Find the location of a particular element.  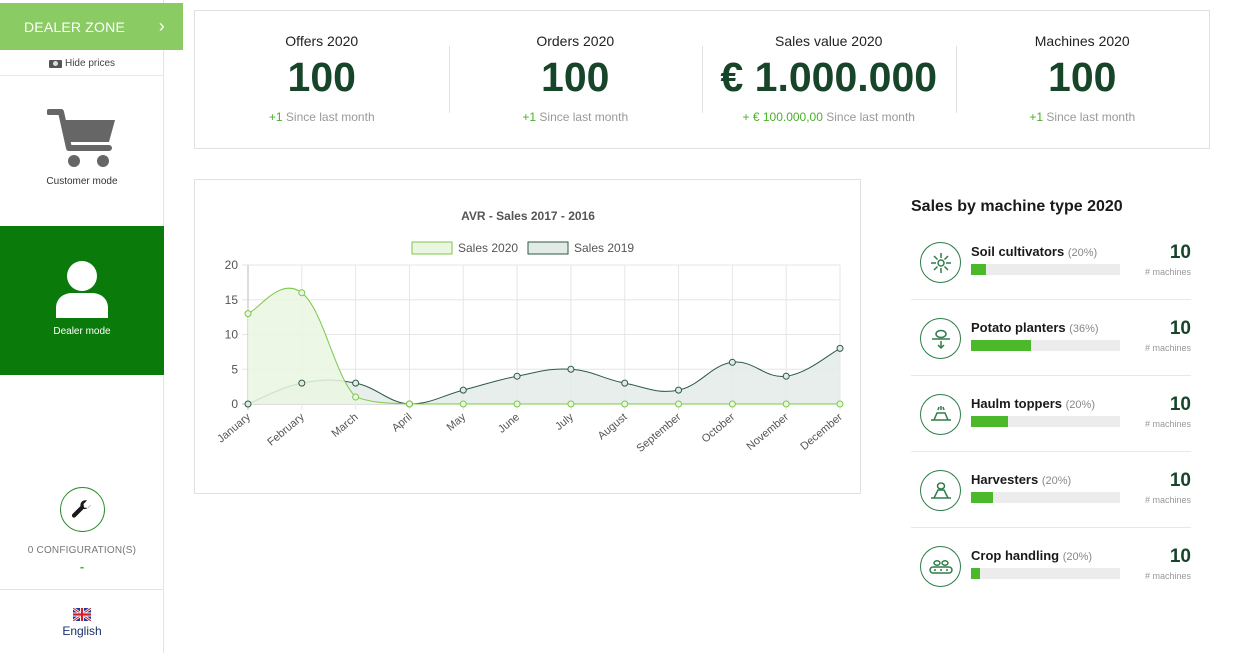

list-item: Harvesters (20%) 10 # machines is located at coordinates (1051, 490).